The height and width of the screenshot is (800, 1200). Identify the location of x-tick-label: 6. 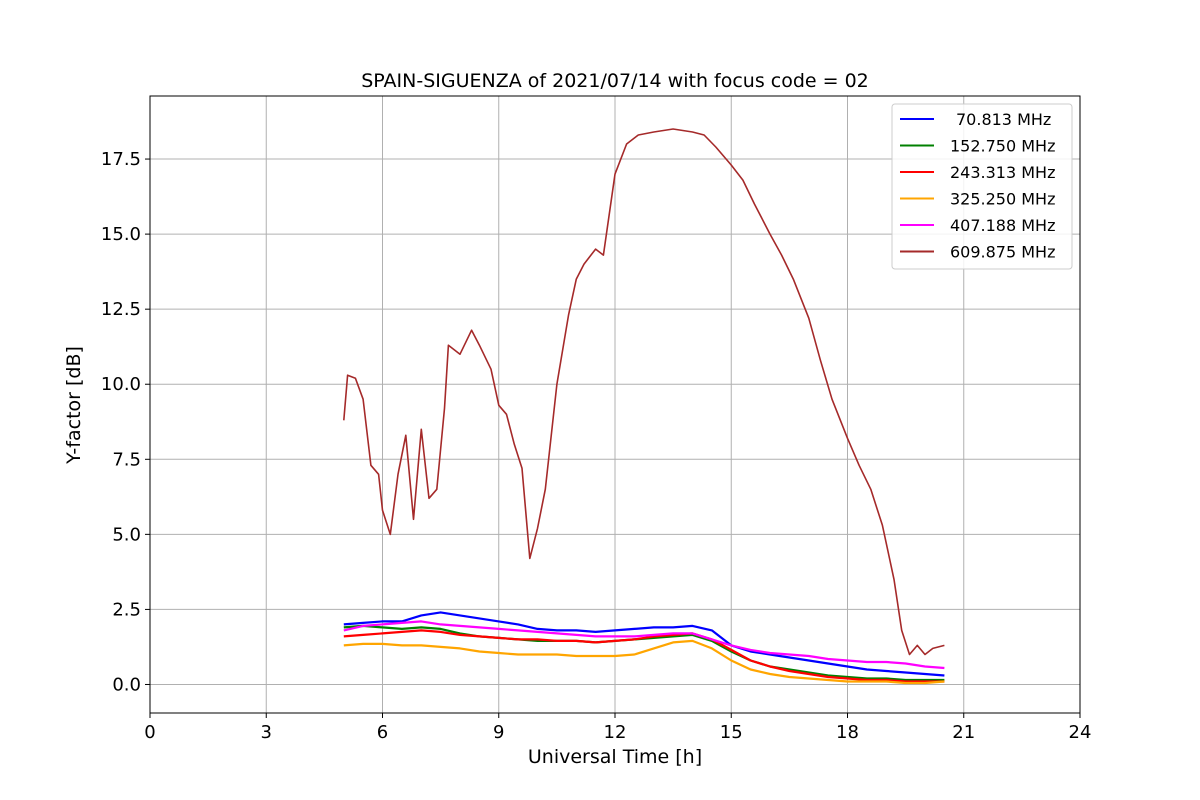
(382, 732).